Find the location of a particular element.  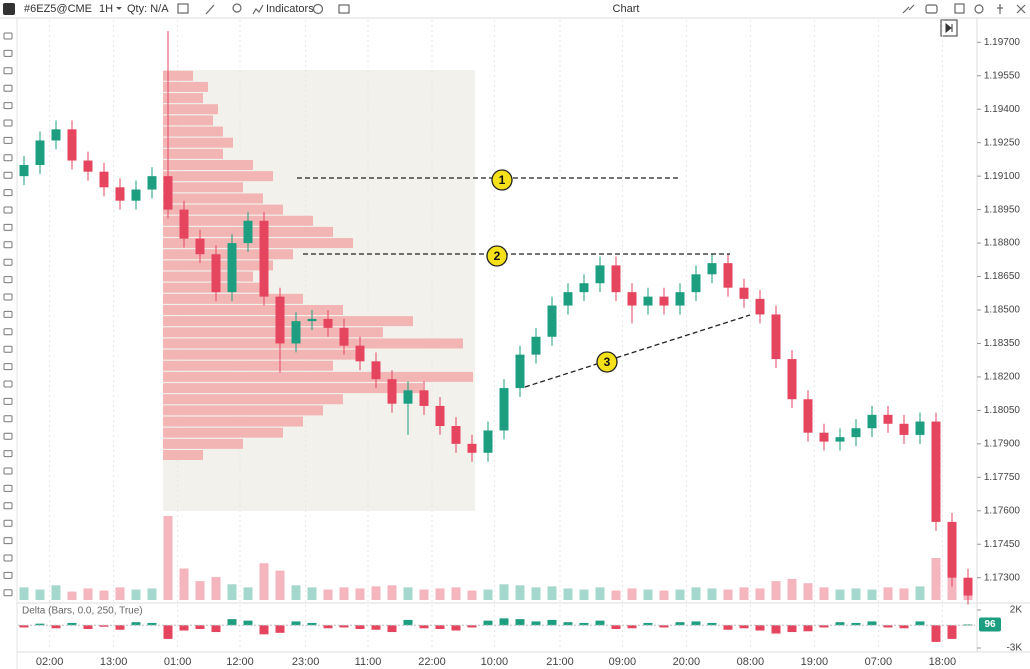

x-tick-label: 07:00 is located at coordinates (879, 662).